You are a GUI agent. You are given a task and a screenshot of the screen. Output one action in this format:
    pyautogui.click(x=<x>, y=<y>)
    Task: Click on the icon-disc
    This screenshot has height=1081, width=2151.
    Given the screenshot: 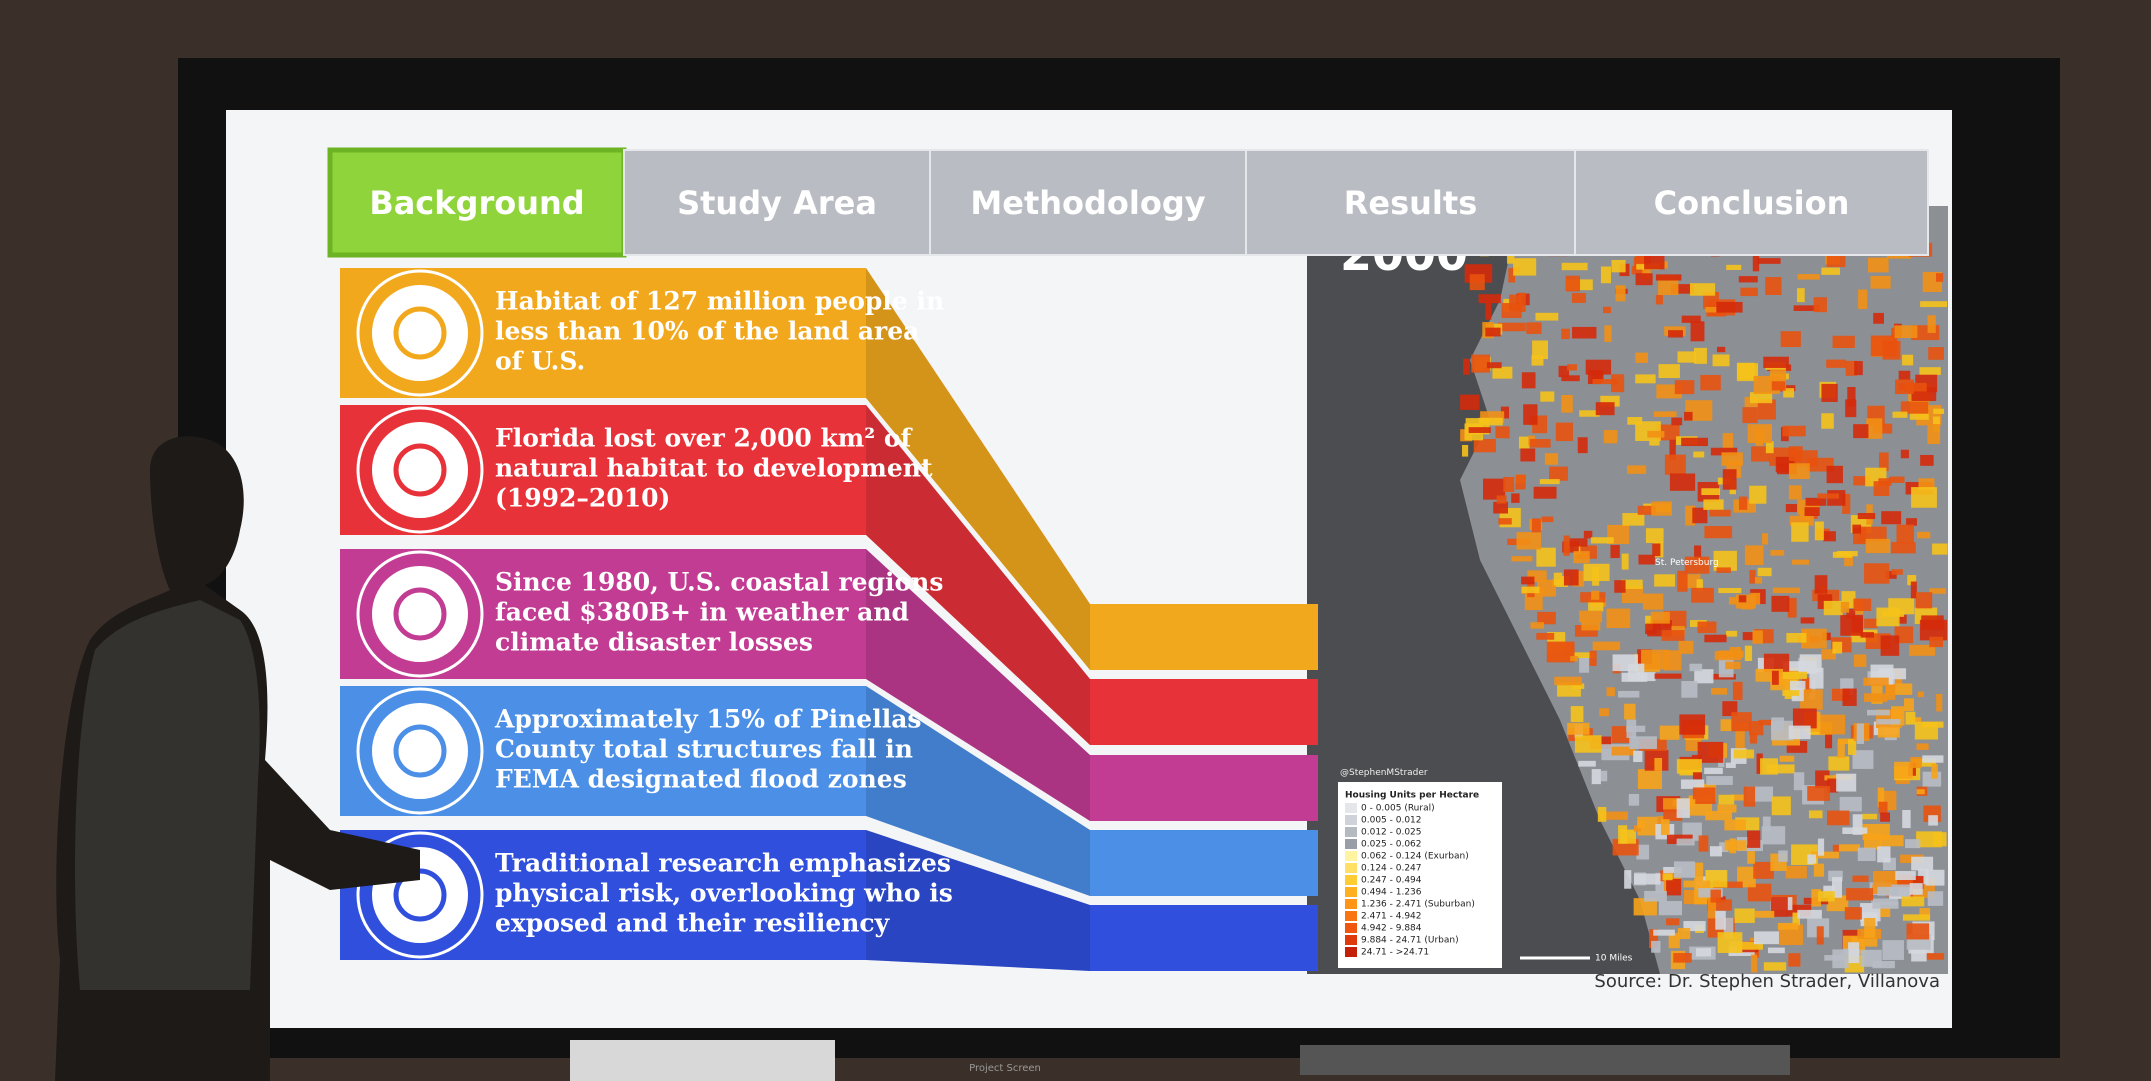 What is the action you would take?
    pyautogui.click(x=420, y=333)
    